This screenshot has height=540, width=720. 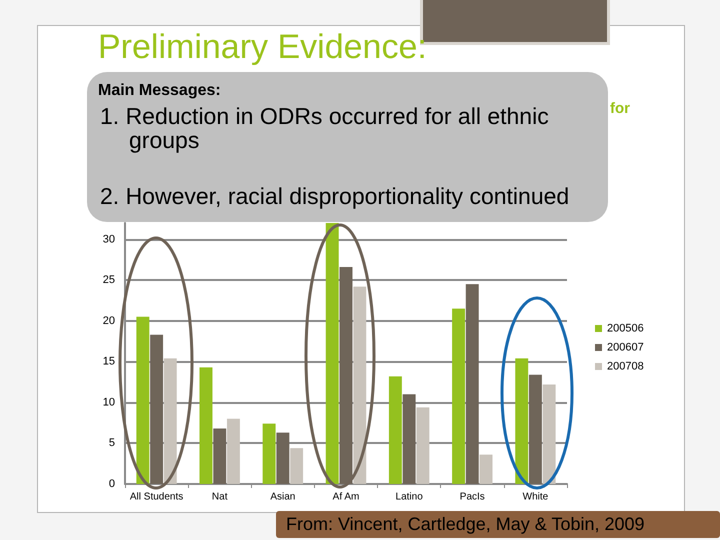 I want to click on text: 1. Reduction in ODRs occurred for all ethnic groups, so click(x=325, y=128).